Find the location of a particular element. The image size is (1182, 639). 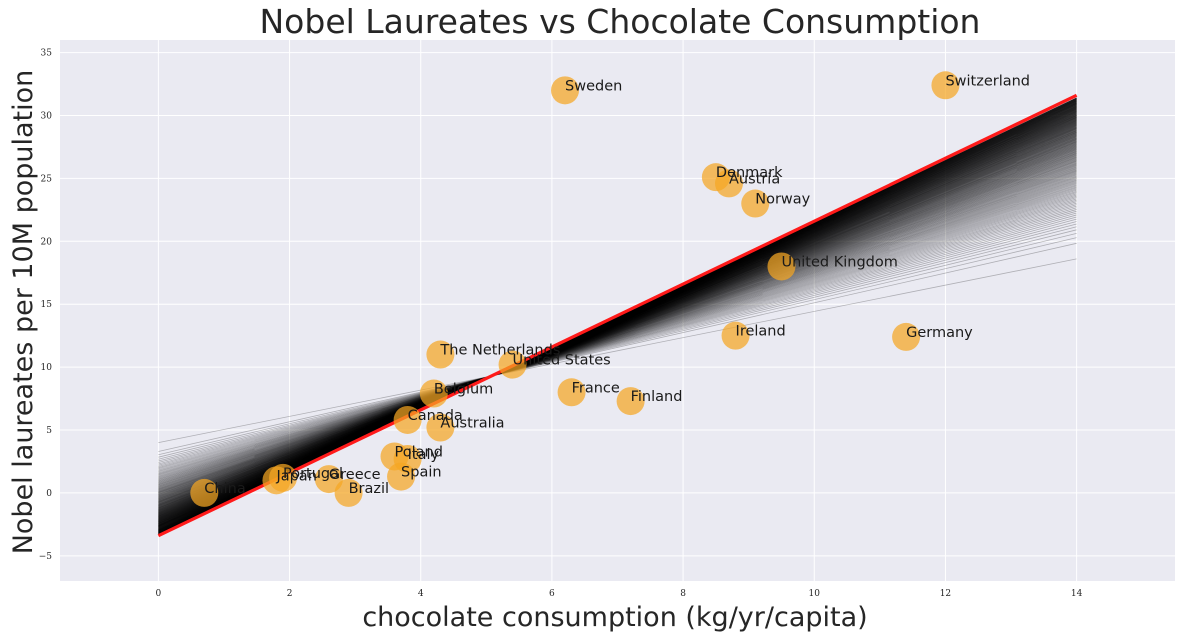

point-label: Germany is located at coordinates (939, 333).